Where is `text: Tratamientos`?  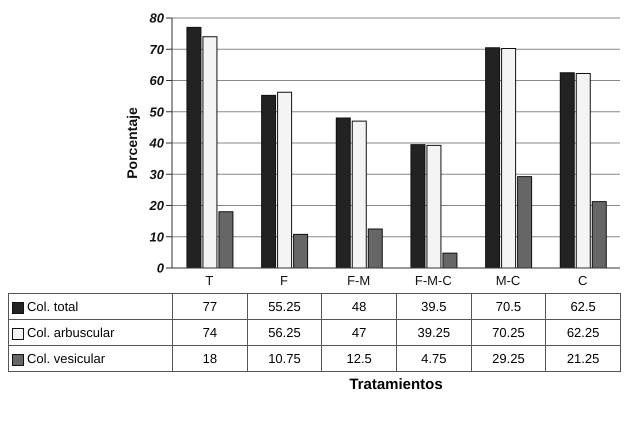
text: Tratamientos is located at coordinates (396, 384).